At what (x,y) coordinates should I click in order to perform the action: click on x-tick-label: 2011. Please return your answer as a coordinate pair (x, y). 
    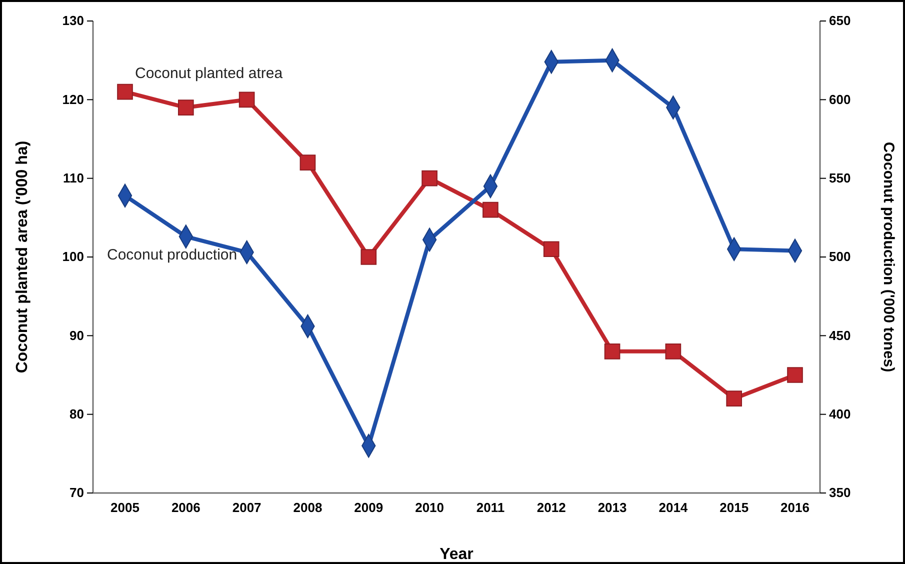
    Looking at the image, I should click on (490, 508).